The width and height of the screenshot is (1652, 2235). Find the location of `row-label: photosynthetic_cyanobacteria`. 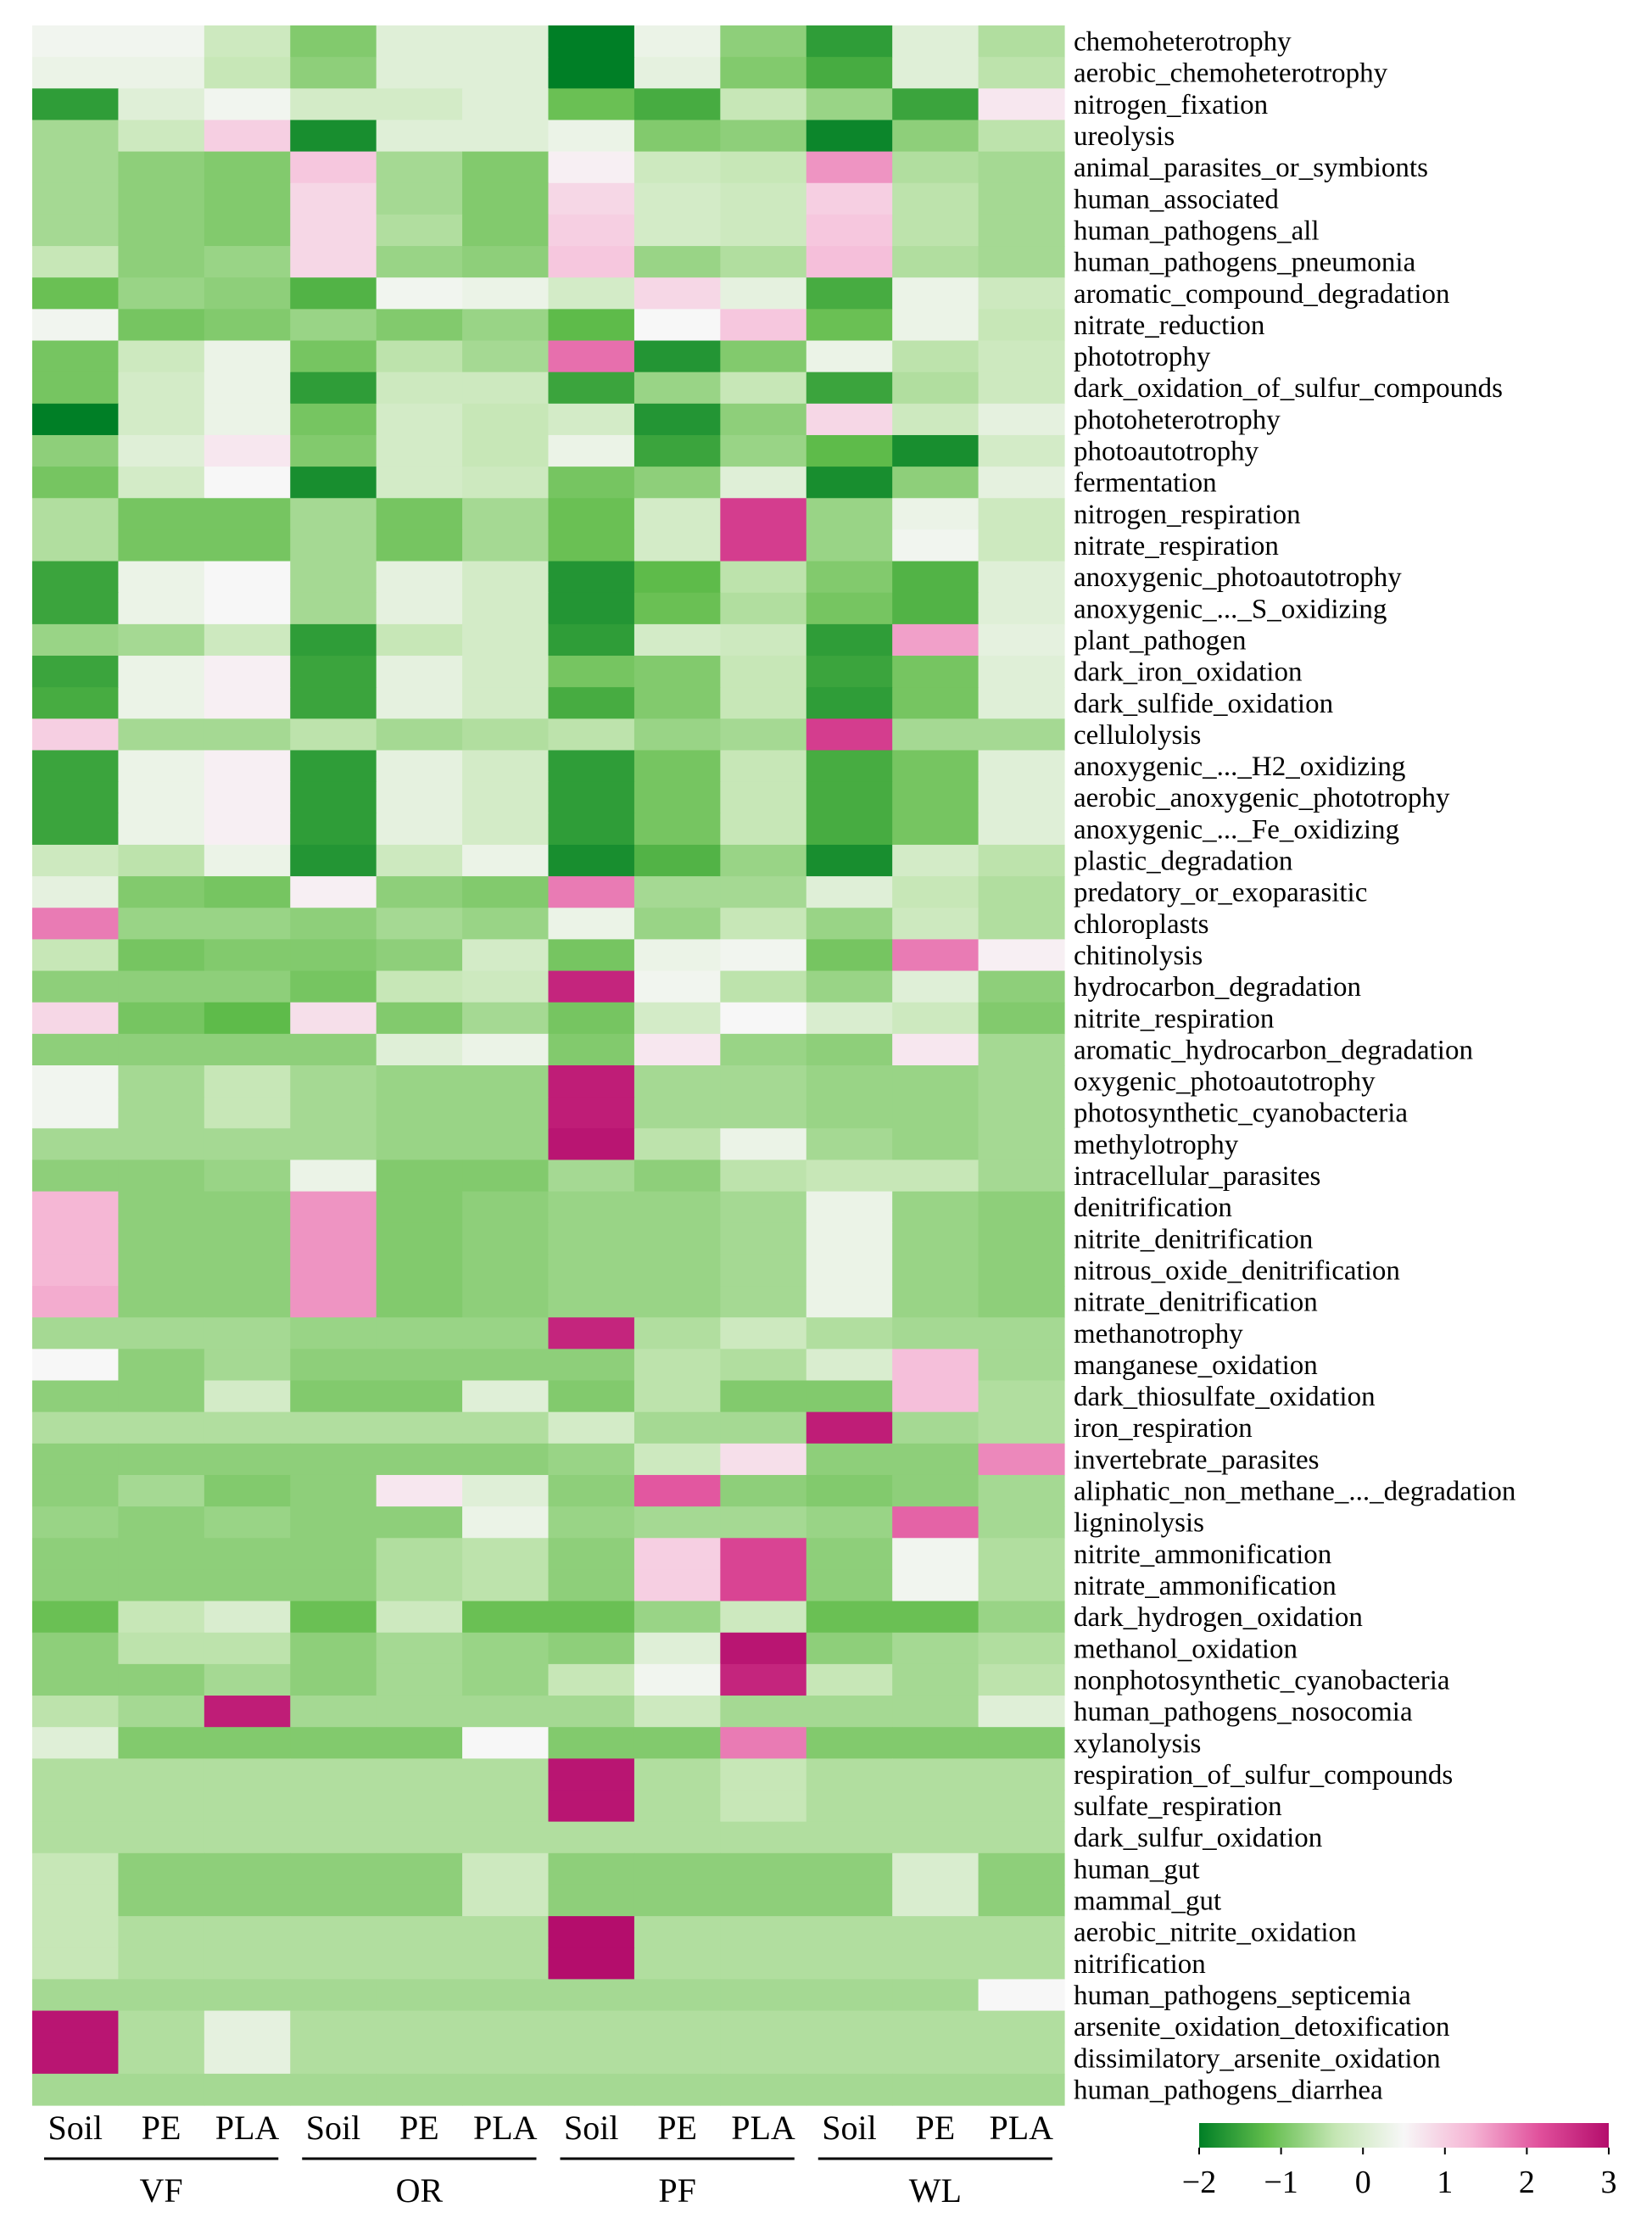

row-label: photosynthetic_cyanobacteria is located at coordinates (1241, 1113).